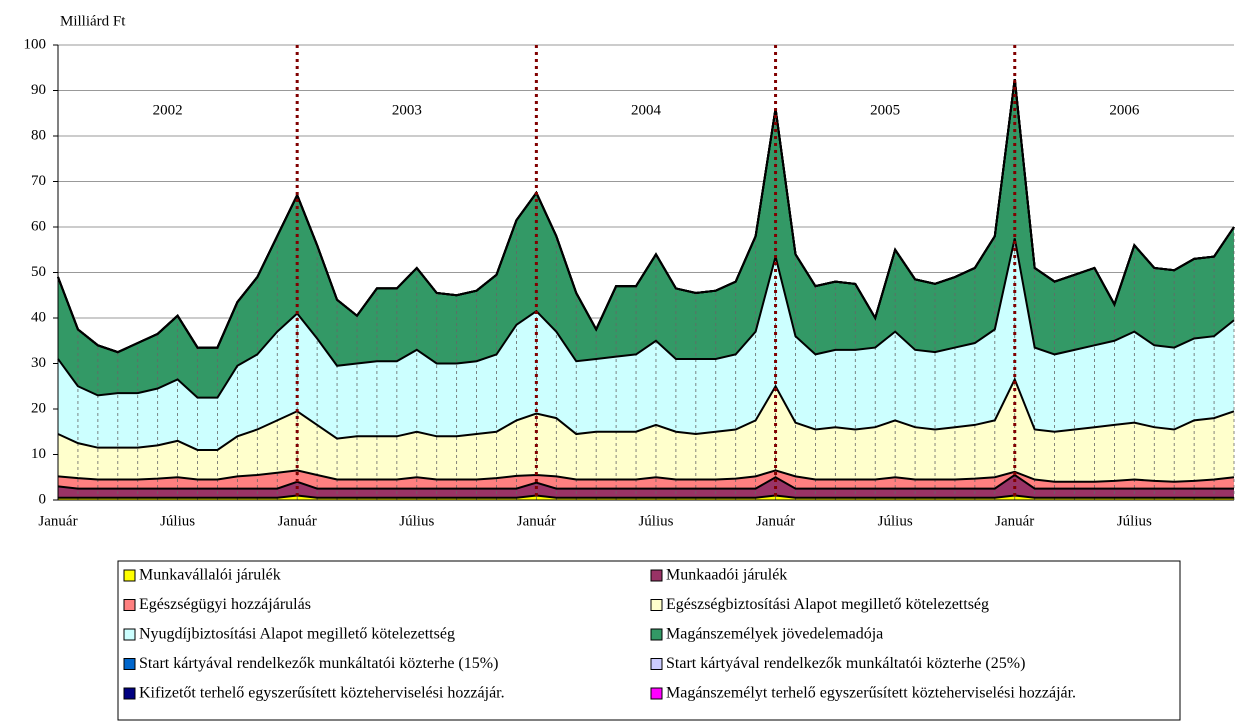  Describe the element at coordinates (38, 408) in the screenshot. I see `y-tick-label: 20` at that location.